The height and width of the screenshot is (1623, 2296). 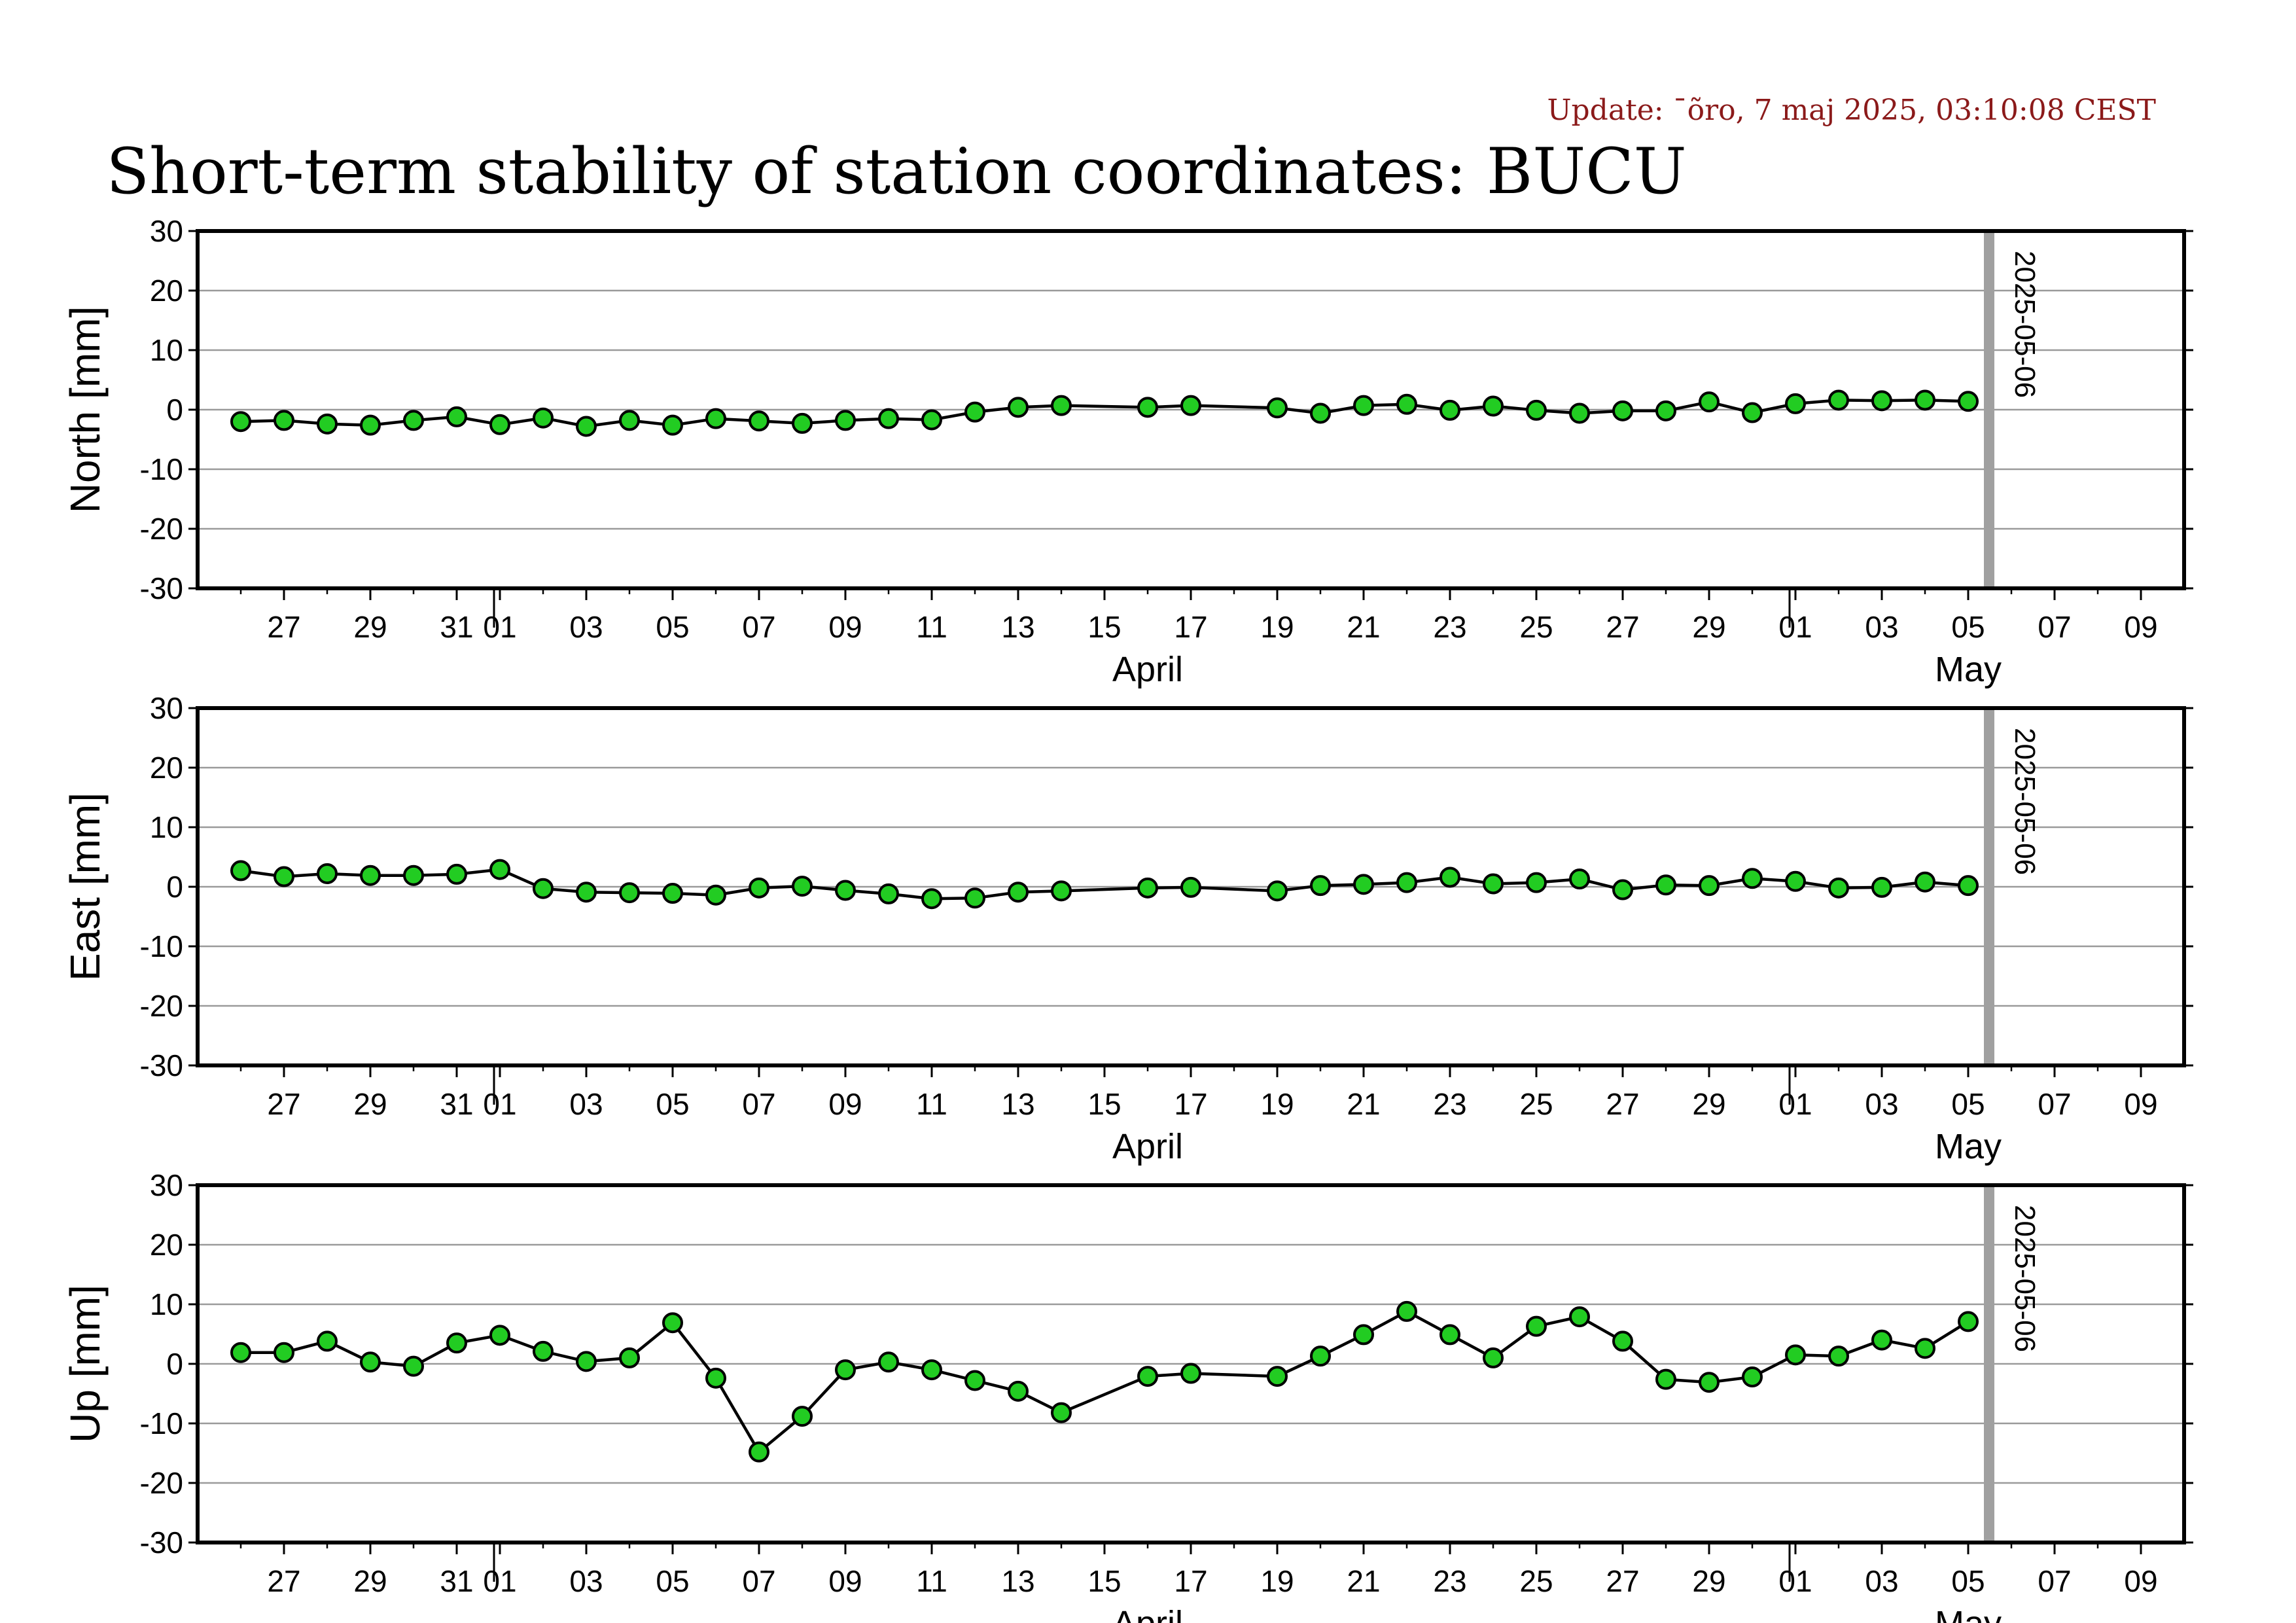 I want to click on xtick-label: 15, so click(x=1104, y=627).